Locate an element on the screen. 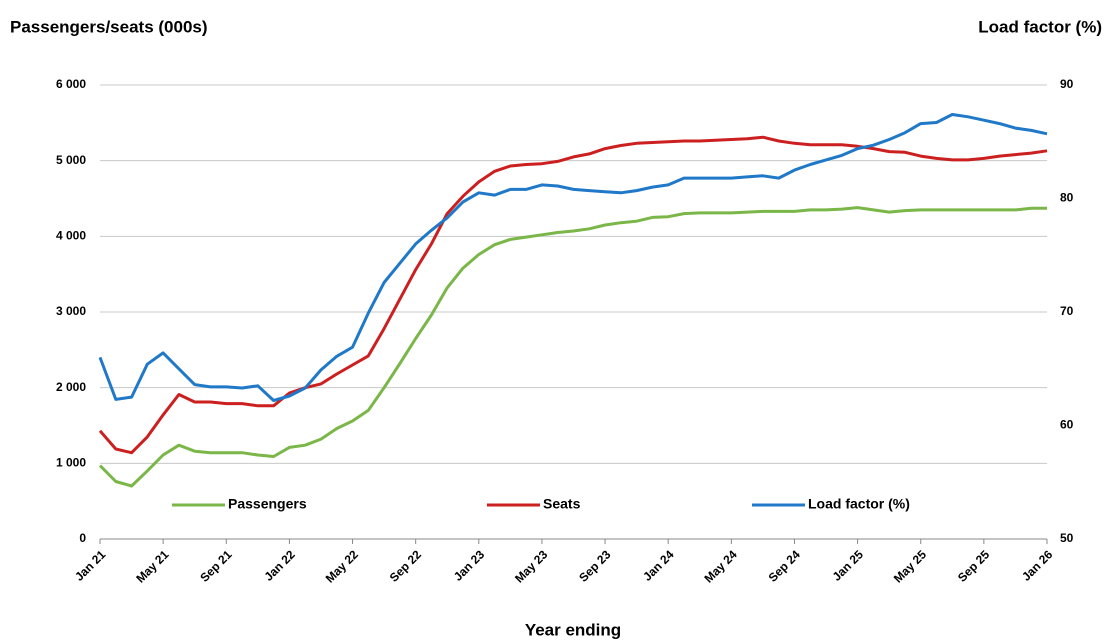 The height and width of the screenshot is (642, 1110). x-tick-label: Sep 22 is located at coordinates (405, 565).